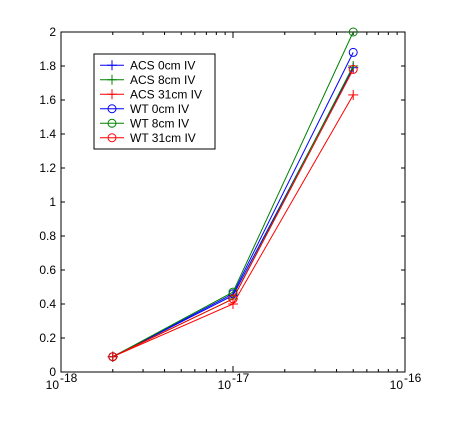 The width and height of the screenshot is (450, 423). I want to click on y-tick-label: 0.2, so click(47, 338).